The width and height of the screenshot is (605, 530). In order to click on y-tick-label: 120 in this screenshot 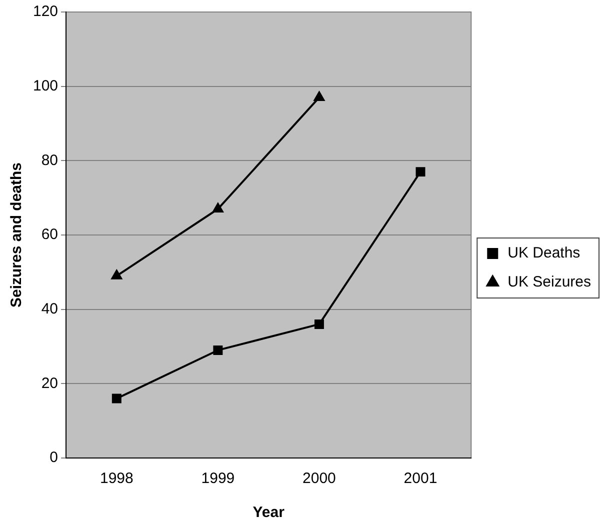, I will do `click(45, 11)`.